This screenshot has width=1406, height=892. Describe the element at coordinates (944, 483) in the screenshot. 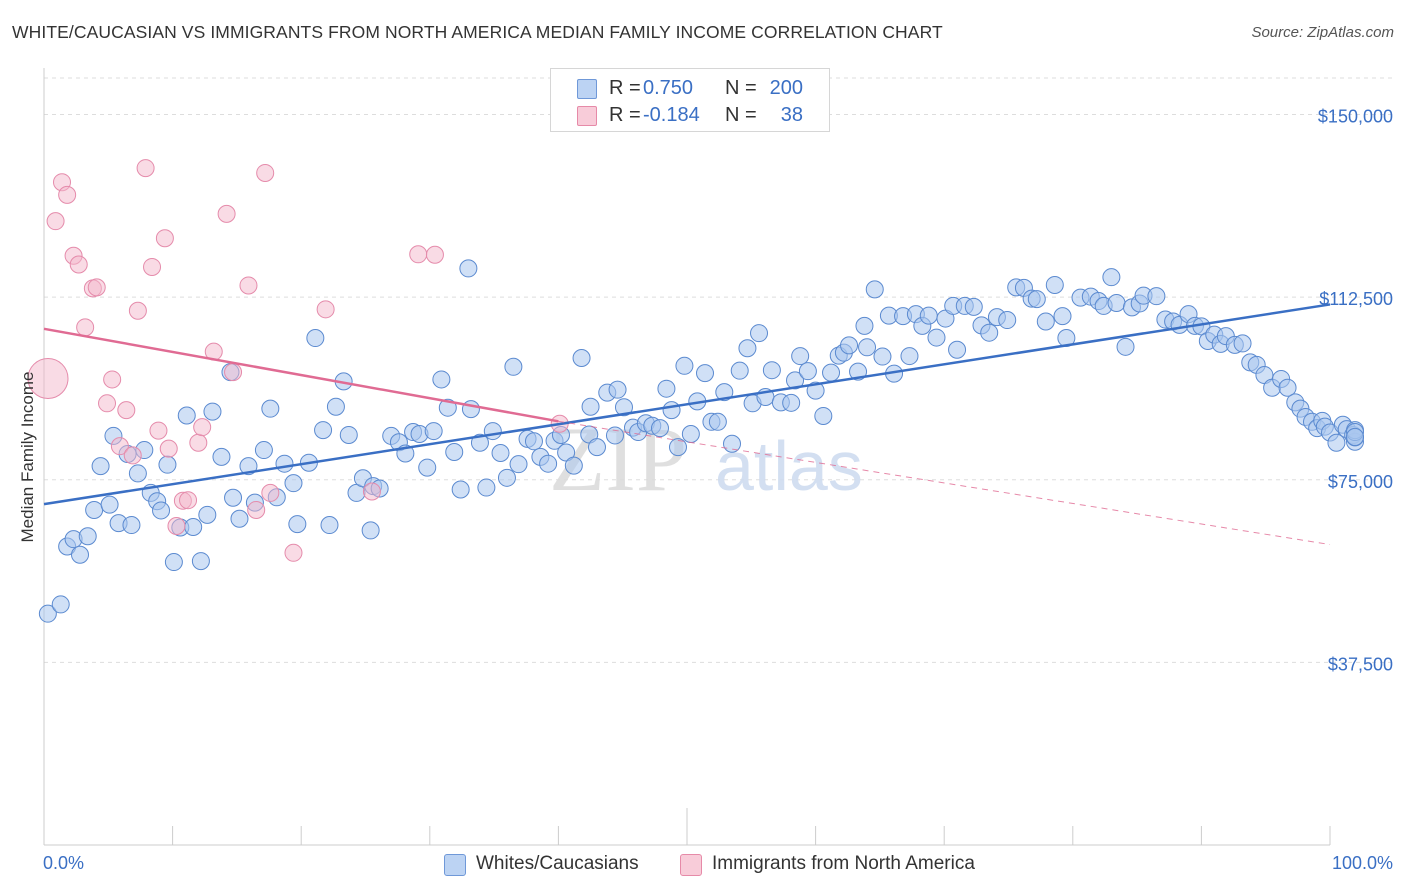

I see `trend-line-immigrants-extension` at that location.